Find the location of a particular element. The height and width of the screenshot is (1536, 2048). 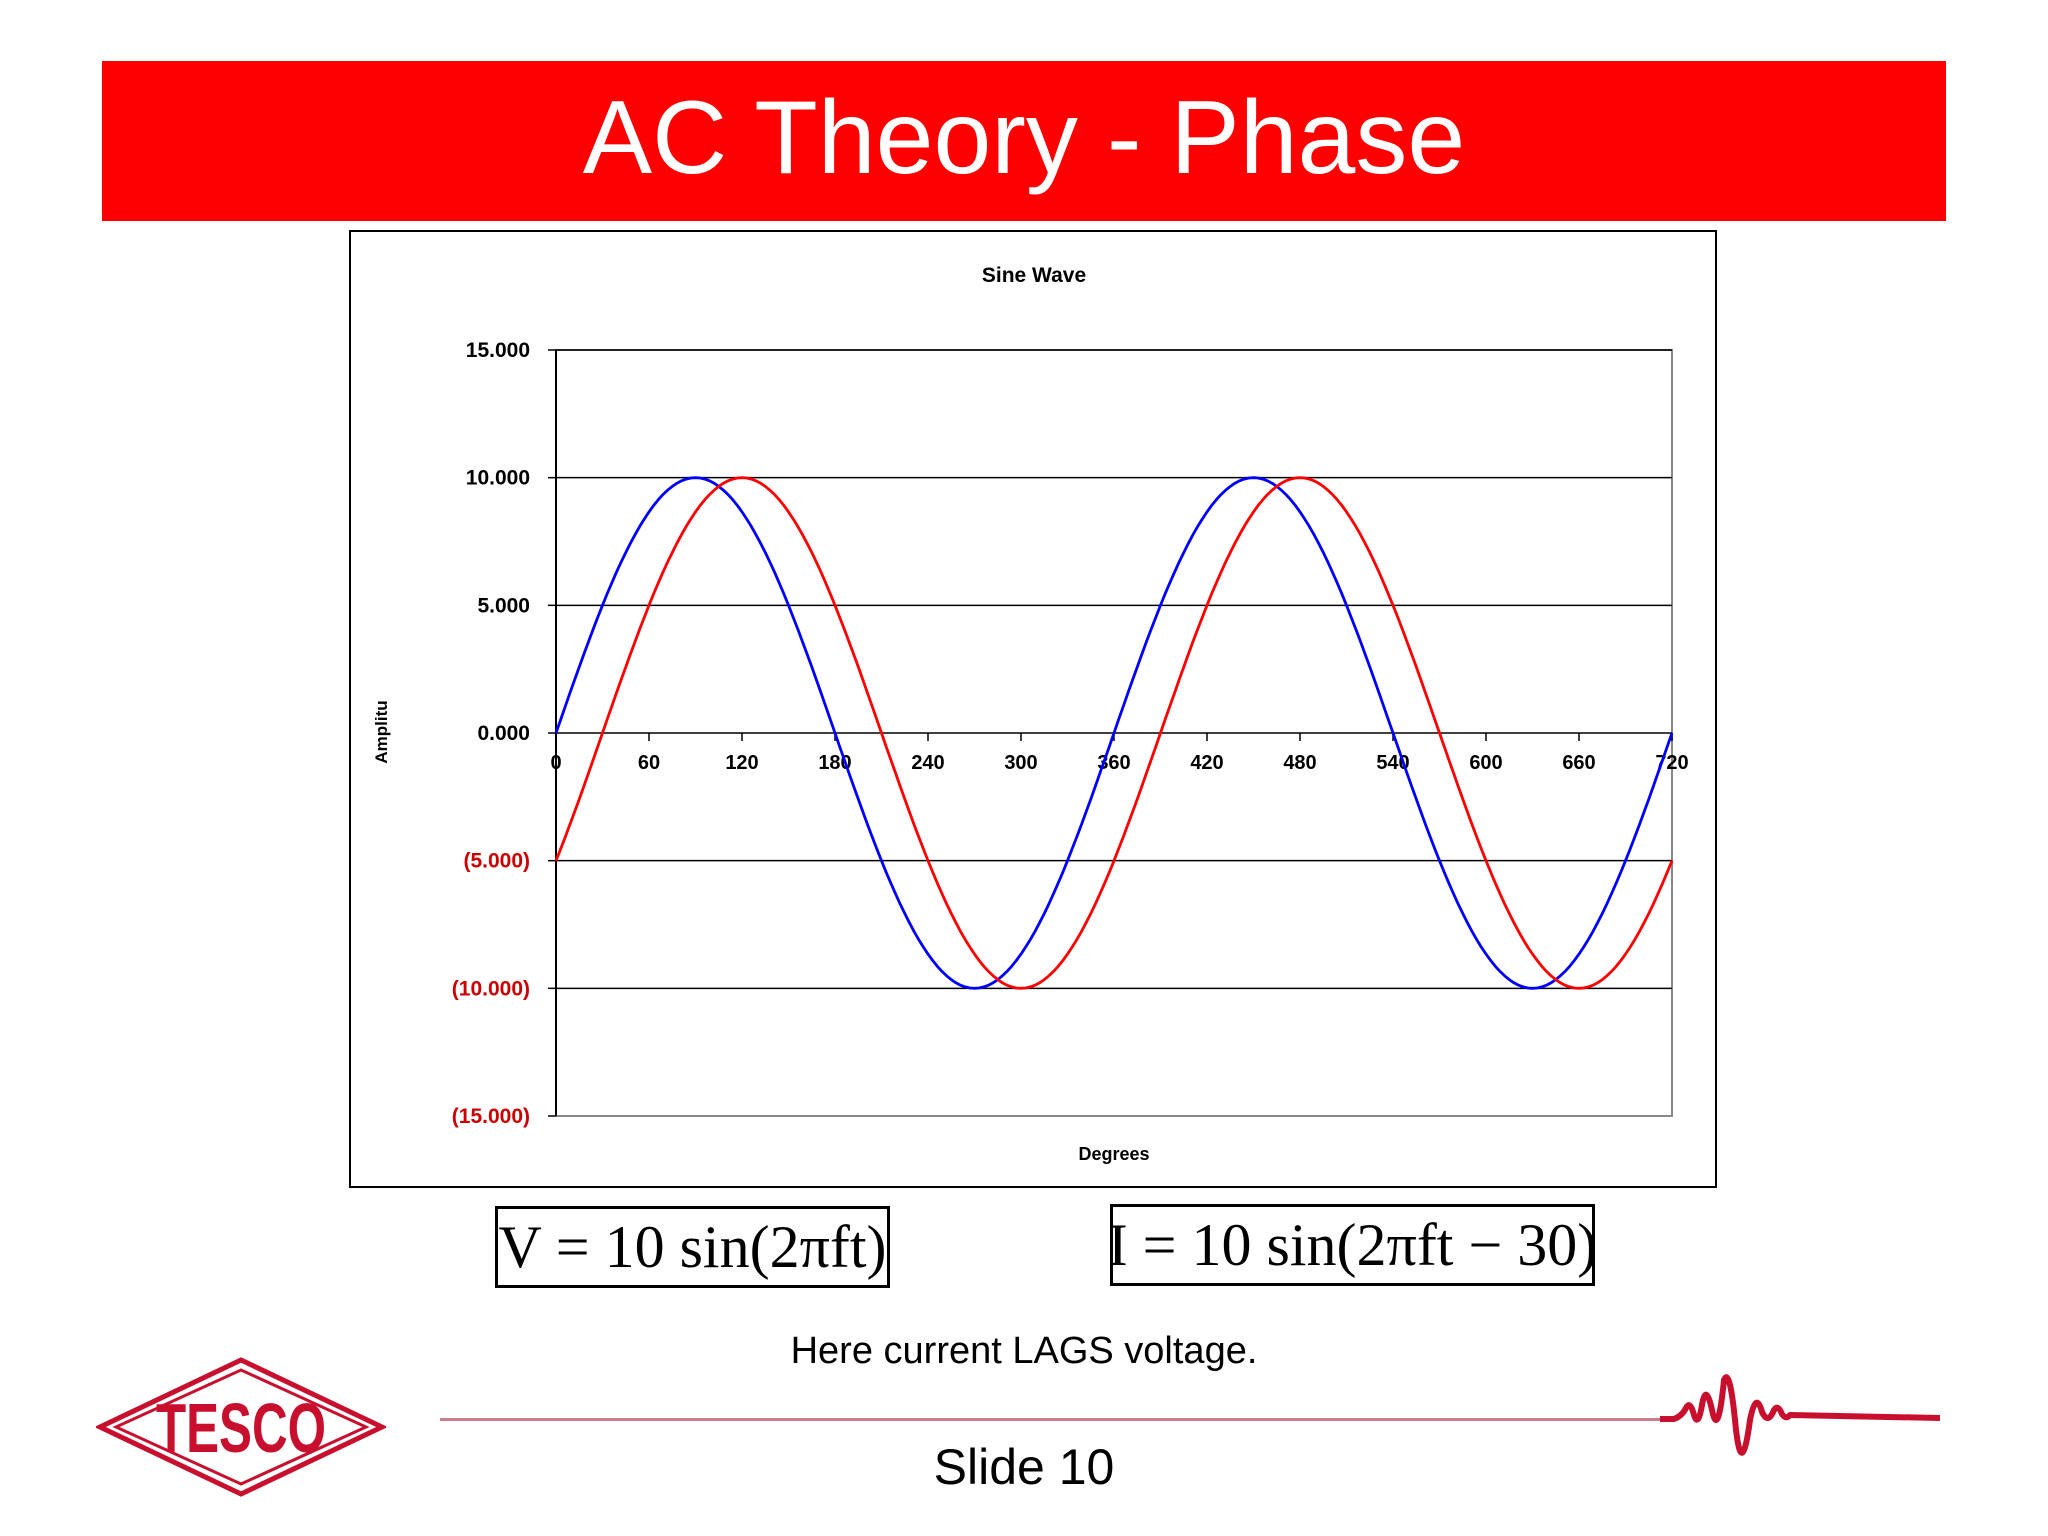

y-tick-label: (10.000) is located at coordinates (491, 988).